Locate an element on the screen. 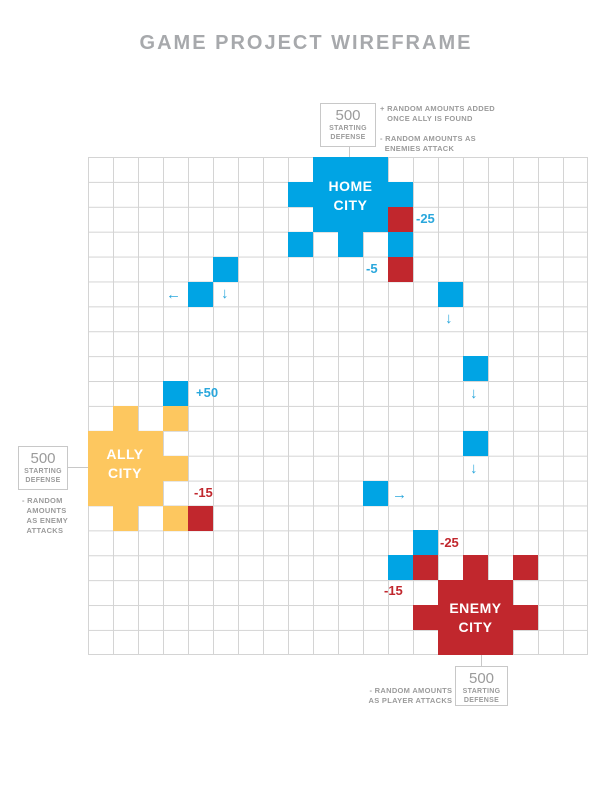  page-title: GAME PROJECT WIREFRAME is located at coordinates (306, 43).